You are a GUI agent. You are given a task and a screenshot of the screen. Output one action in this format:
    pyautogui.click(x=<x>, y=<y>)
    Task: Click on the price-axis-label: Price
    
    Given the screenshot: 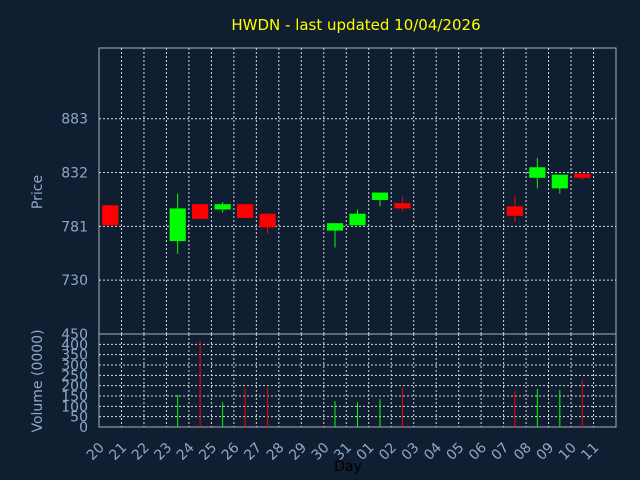 What is the action you would take?
    pyautogui.click(x=38, y=192)
    